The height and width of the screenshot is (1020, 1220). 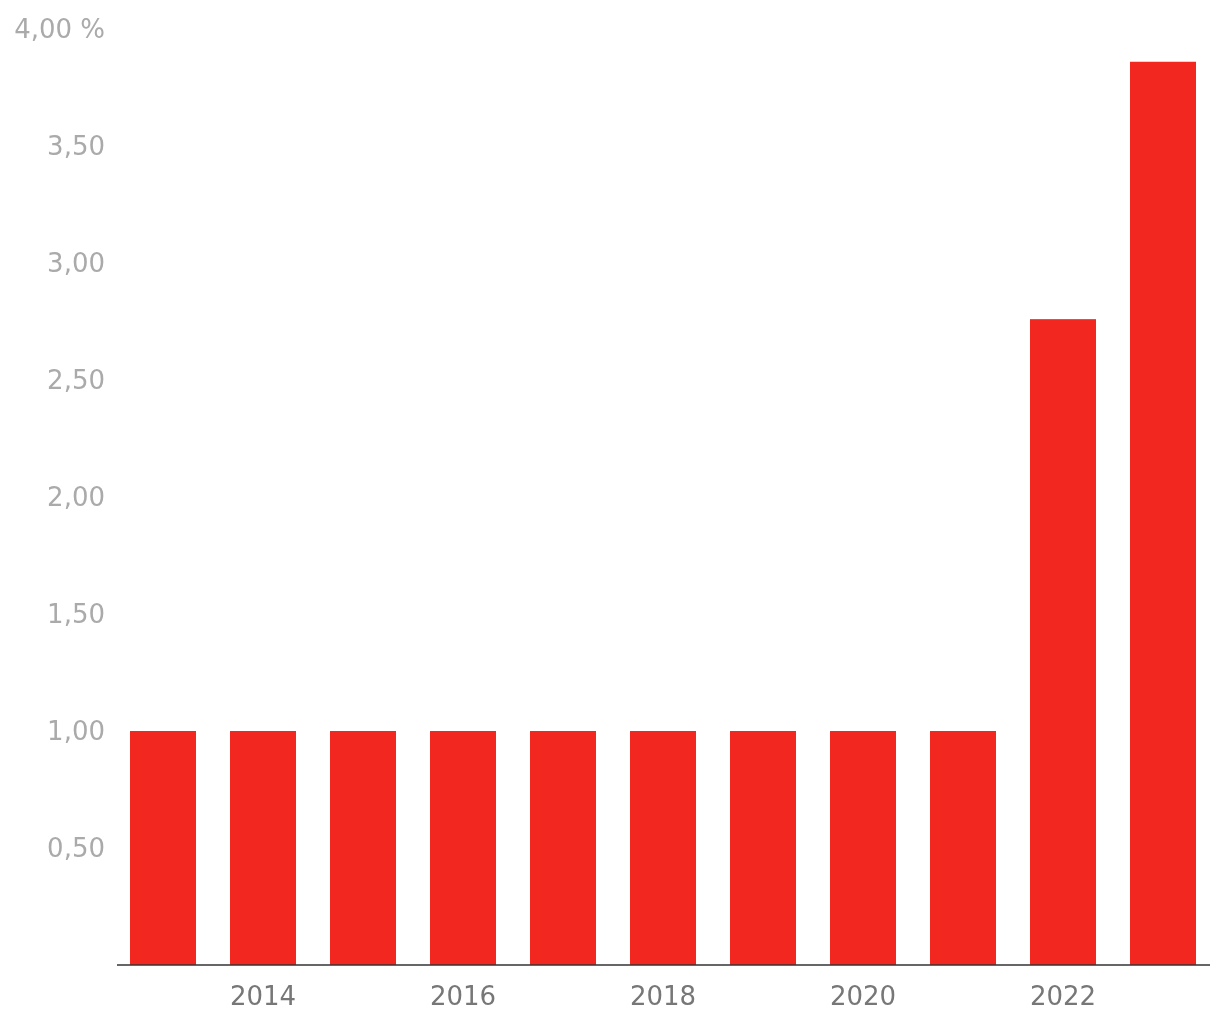 What do you see at coordinates (76, 380) in the screenshot?
I see `y-tick-label: 2,50` at bounding box center [76, 380].